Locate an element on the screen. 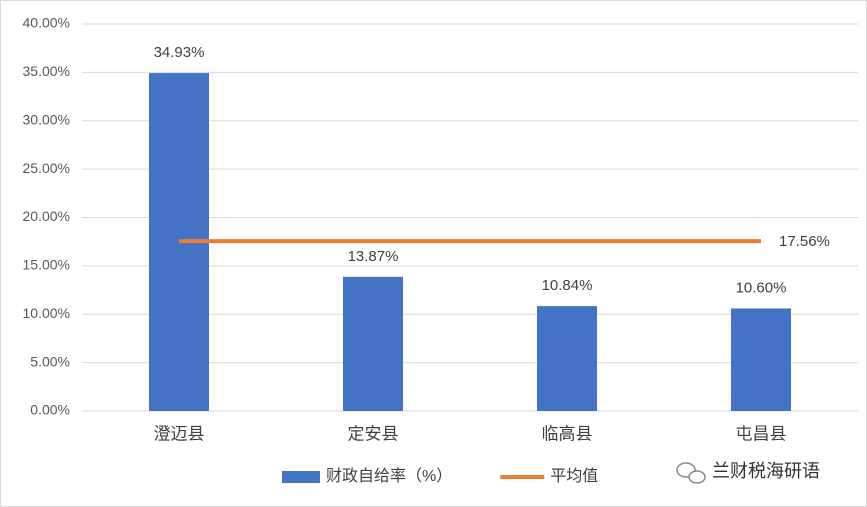 The width and height of the screenshot is (867, 507). y-tick-label: 40.00% is located at coordinates (46, 23).